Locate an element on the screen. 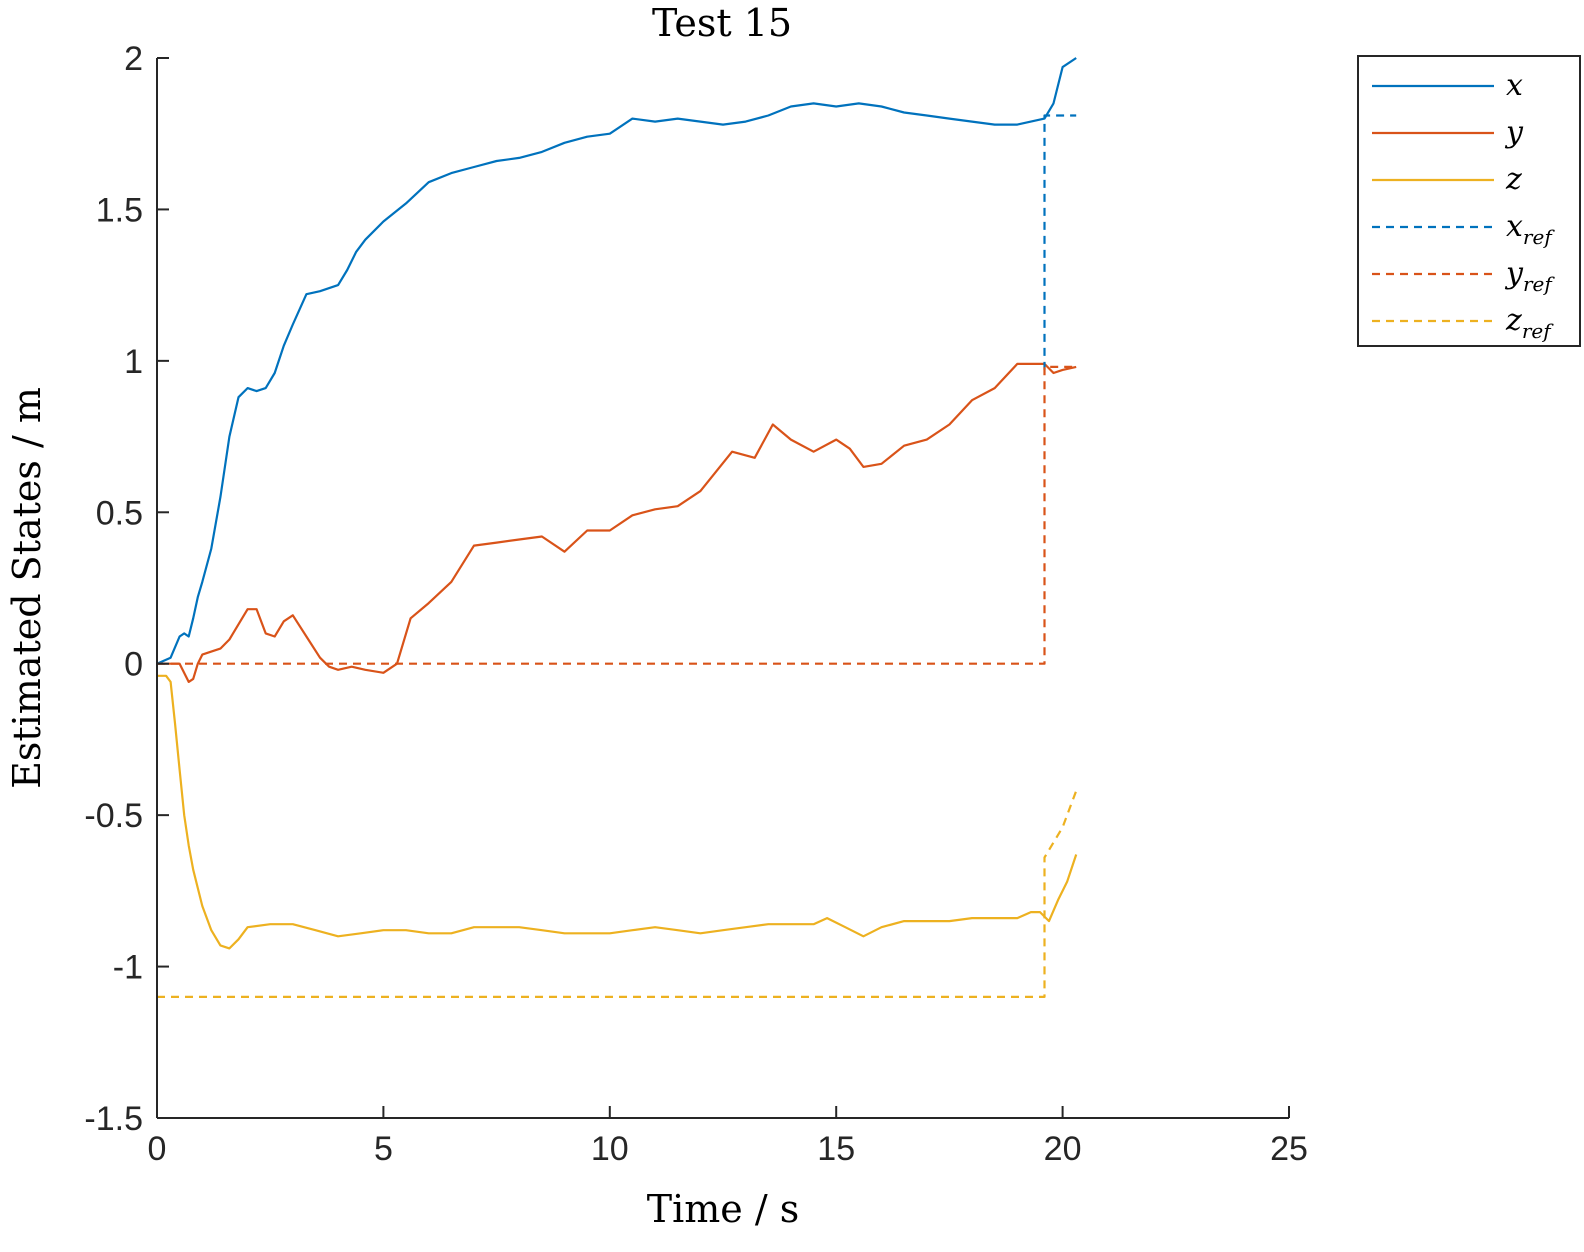  x-tick-label: 5 is located at coordinates (383, 1149).